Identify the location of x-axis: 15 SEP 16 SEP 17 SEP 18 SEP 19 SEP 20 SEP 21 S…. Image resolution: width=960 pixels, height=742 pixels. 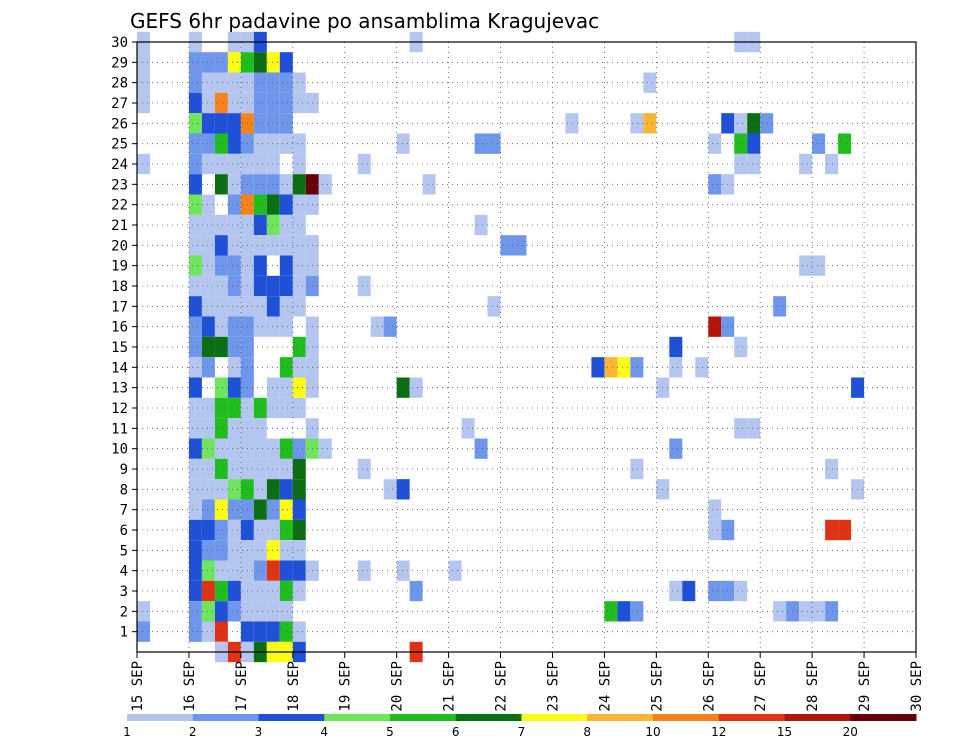
(527, 682).